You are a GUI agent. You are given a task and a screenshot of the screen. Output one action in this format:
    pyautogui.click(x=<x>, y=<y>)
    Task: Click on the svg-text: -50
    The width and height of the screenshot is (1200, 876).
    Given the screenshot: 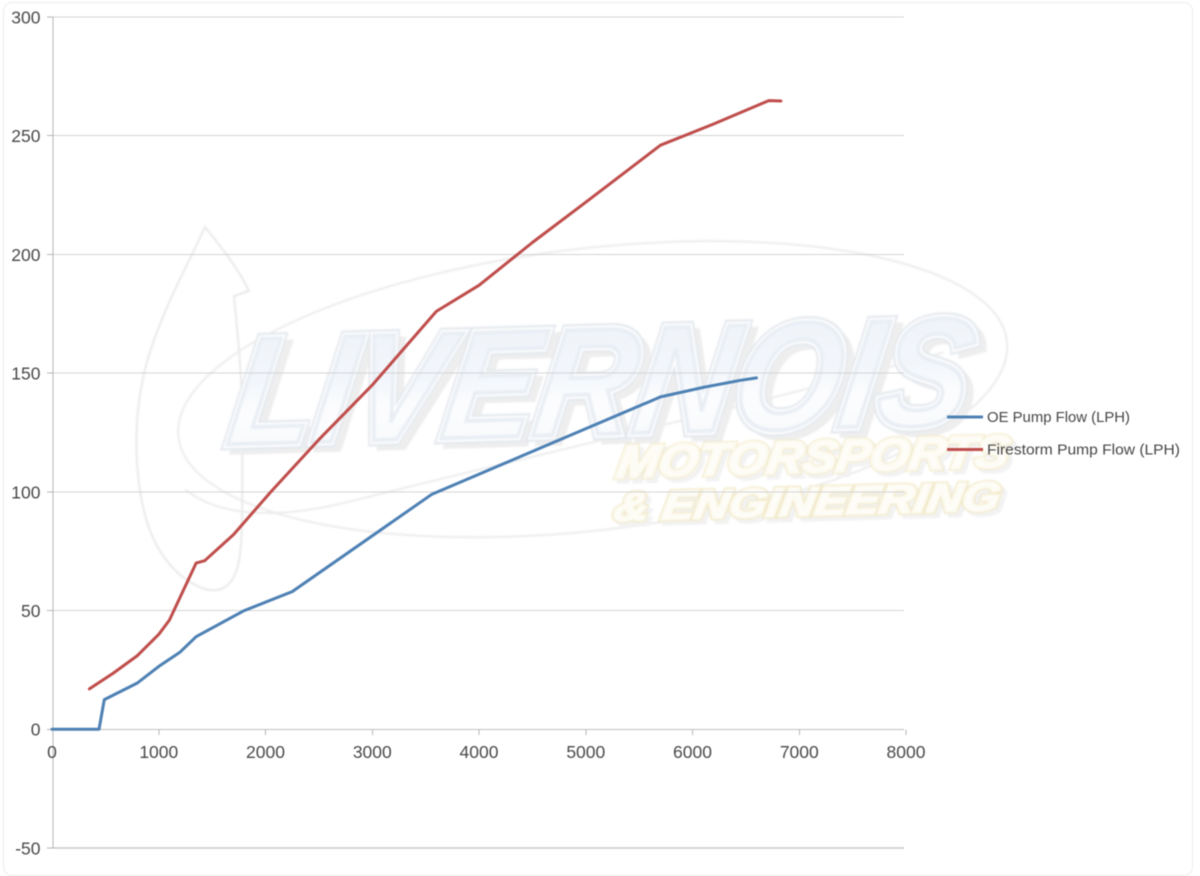 What is the action you would take?
    pyautogui.click(x=28, y=848)
    